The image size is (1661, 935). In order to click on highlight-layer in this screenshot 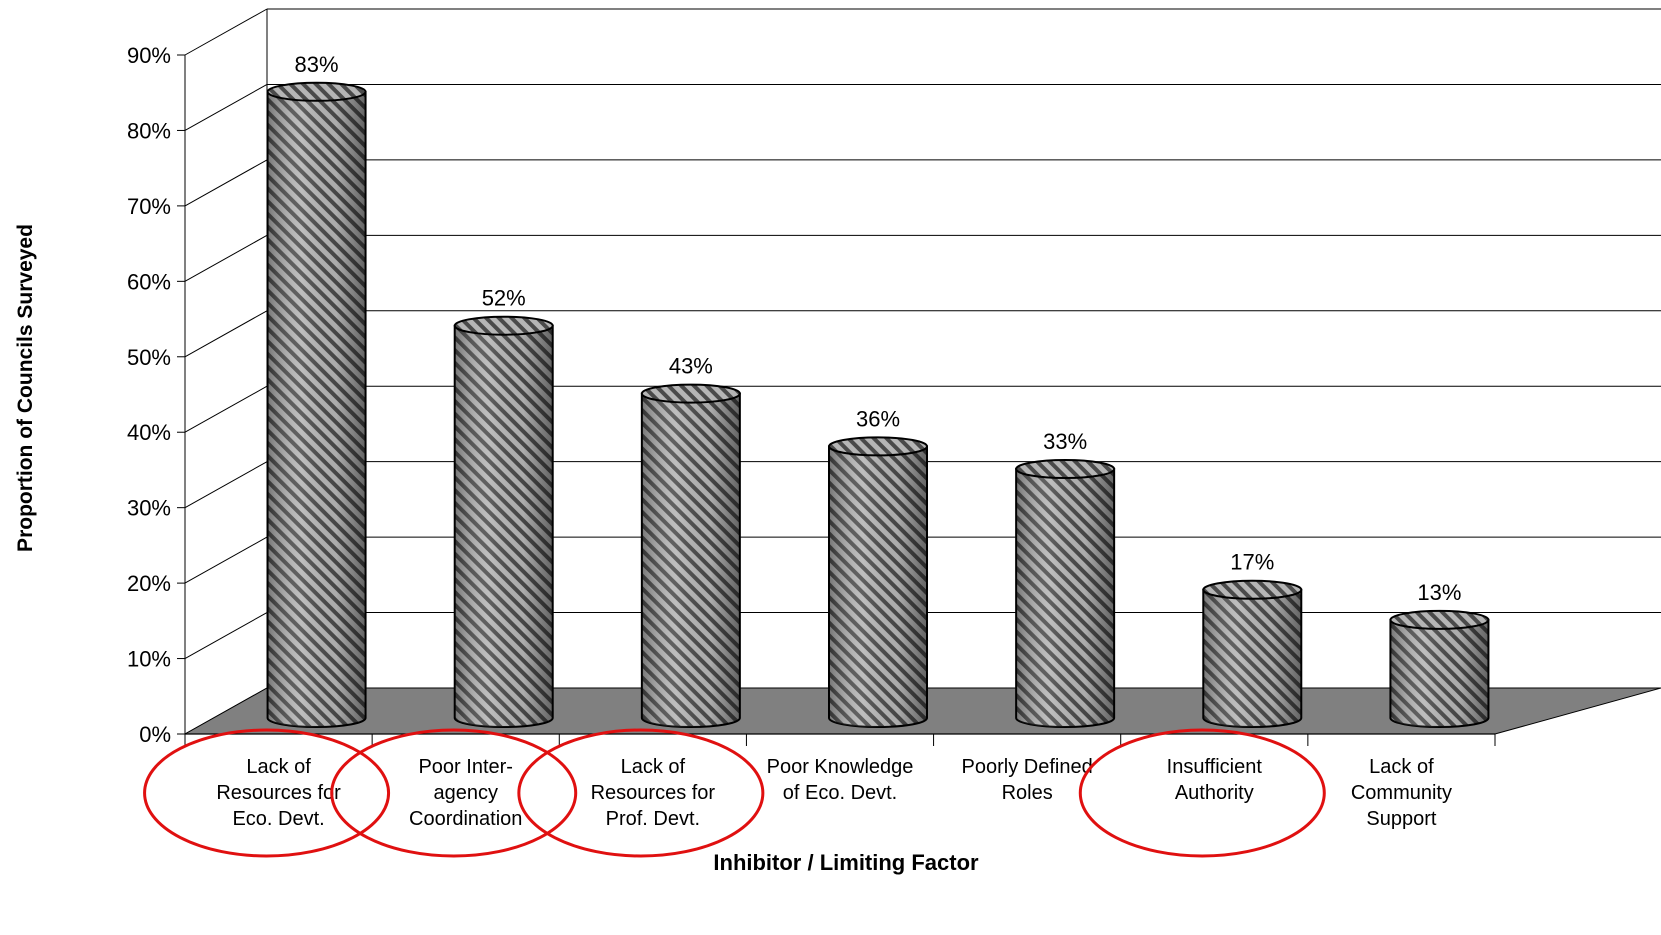, I will do `click(734, 793)`.